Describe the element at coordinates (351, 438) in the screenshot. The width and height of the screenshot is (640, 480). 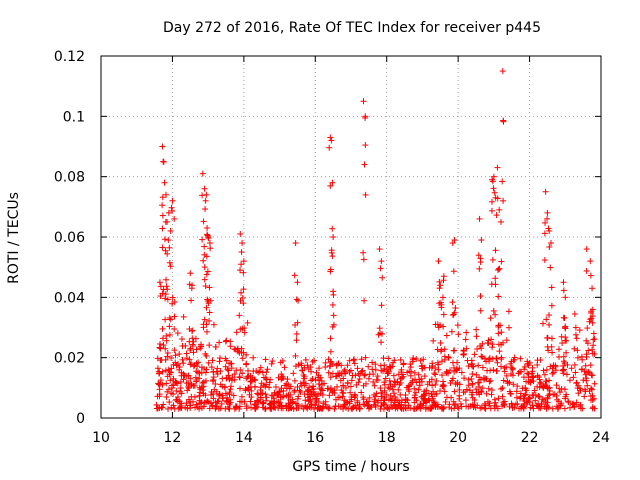
I see `x-tick-labels: 10 12 14 16 18 20 22 24` at that location.